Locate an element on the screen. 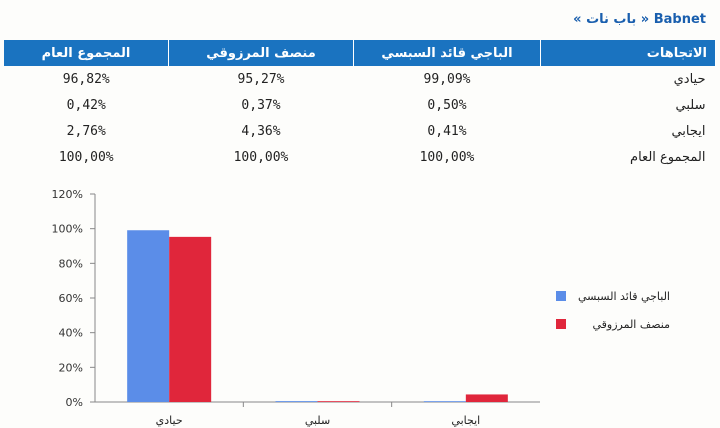 The height and width of the screenshot is (428, 720). y-tick-label: 20% is located at coordinates (71, 367).